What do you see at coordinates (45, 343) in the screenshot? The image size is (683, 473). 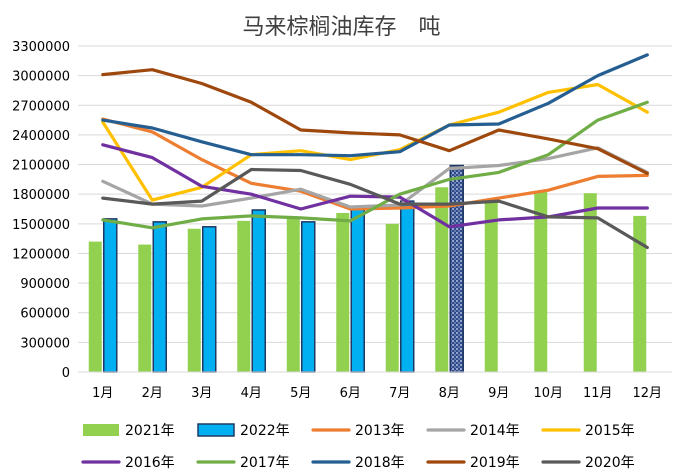 I see `y-tick-label: 300000` at bounding box center [45, 343].